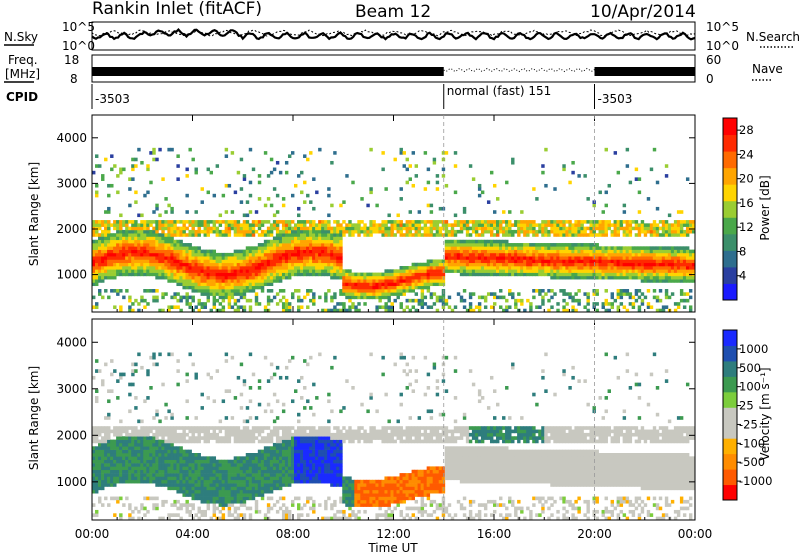 The width and height of the screenshot is (800, 554). Describe the element at coordinates (730, 242) in the screenshot. I see `power-colorbar-bin` at that location.